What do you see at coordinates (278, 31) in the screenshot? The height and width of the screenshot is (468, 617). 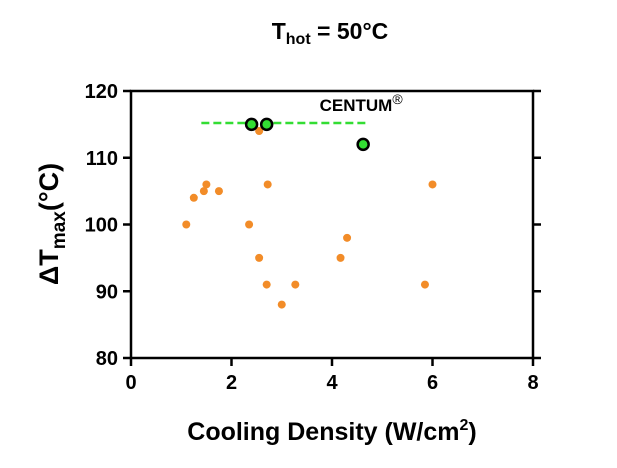 I see `title-main: T` at bounding box center [278, 31].